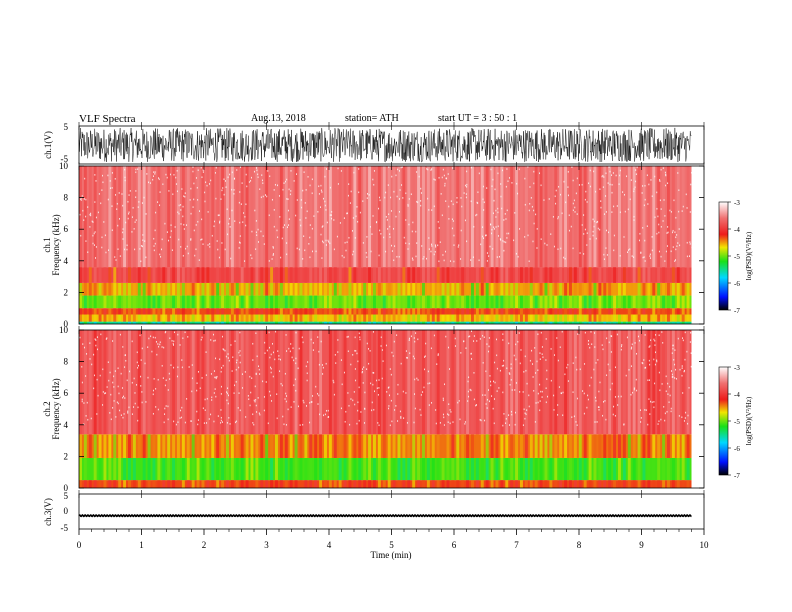  Describe the element at coordinates (64, 330) in the screenshot. I see `yt2-label: 10` at that location.